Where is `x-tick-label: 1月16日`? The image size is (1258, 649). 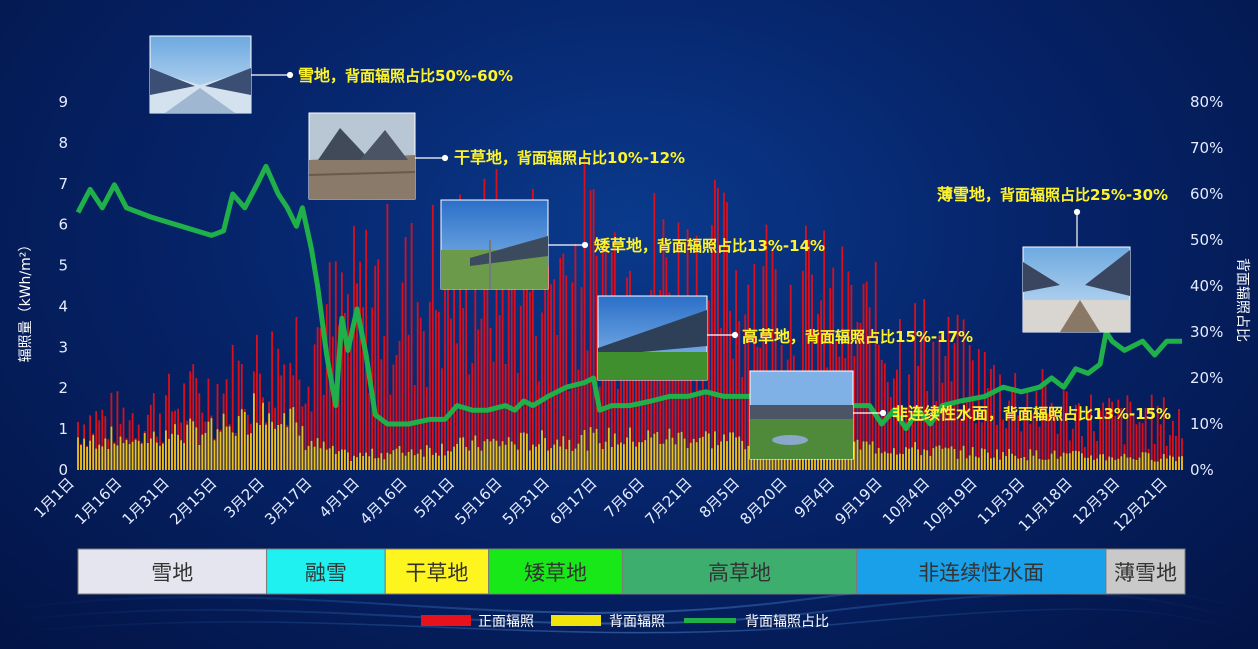 x-tick-label: 1月16日 is located at coordinates (98, 501).